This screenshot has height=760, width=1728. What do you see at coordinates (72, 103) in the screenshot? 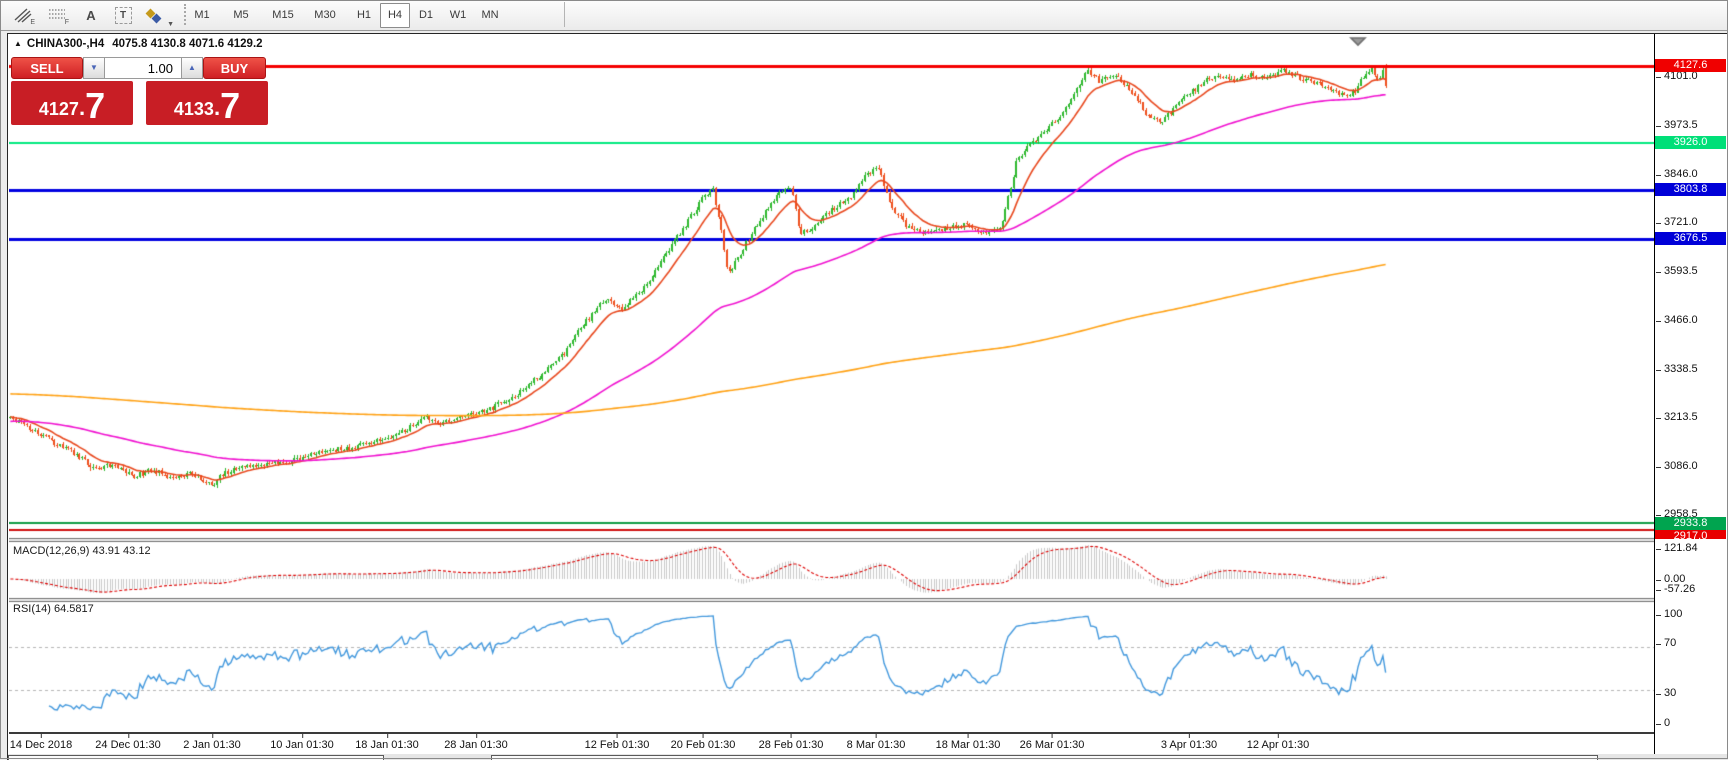
I see `sell-price-box: 4127. 7` at bounding box center [72, 103].